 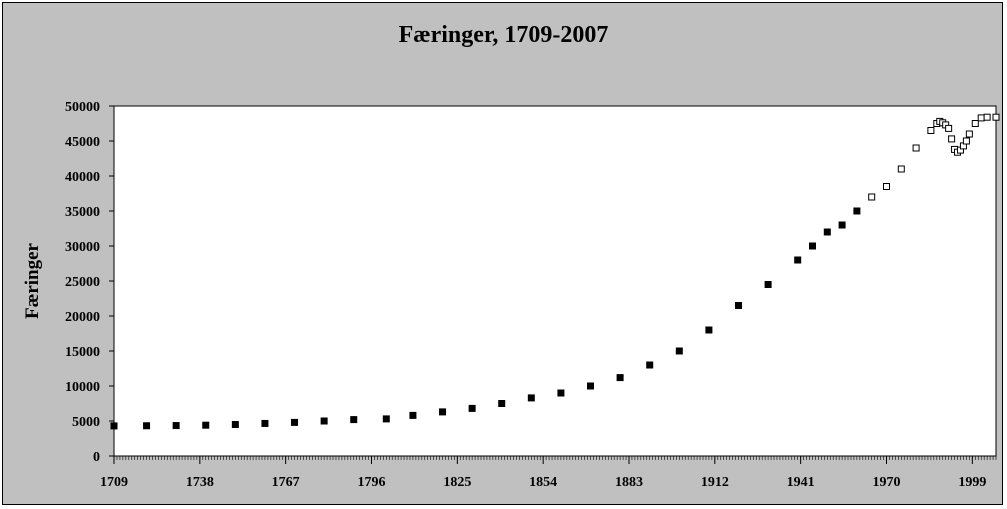 What do you see at coordinates (286, 482) in the screenshot?
I see `x-tick-label: 1767` at bounding box center [286, 482].